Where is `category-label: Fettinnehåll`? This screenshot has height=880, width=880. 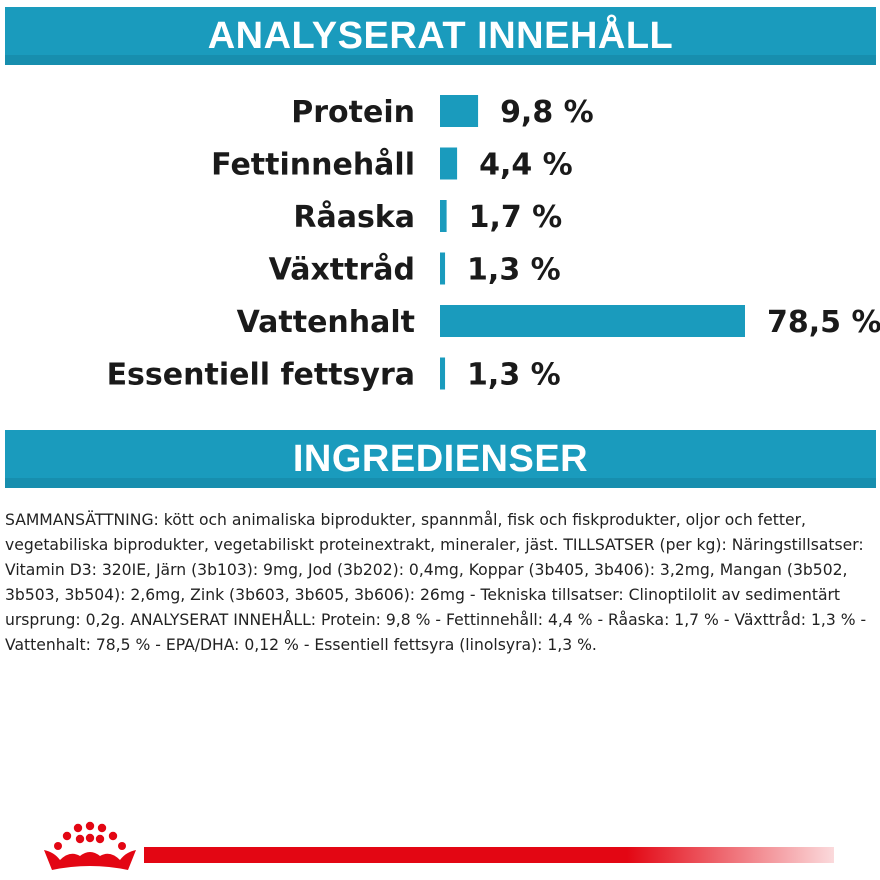 category-label: Fettinnehåll is located at coordinates (313, 165).